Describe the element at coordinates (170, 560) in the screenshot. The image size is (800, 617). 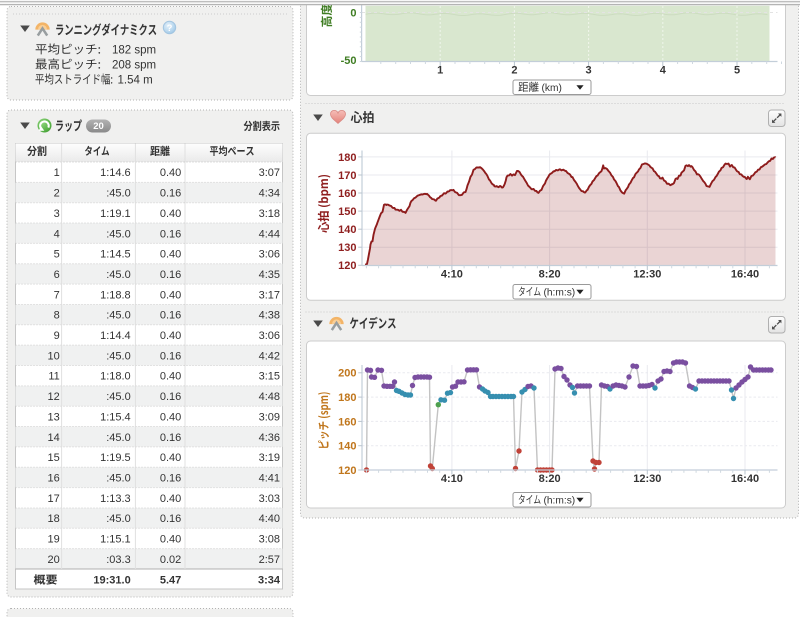
I see `svg-text: 0.02` at that location.